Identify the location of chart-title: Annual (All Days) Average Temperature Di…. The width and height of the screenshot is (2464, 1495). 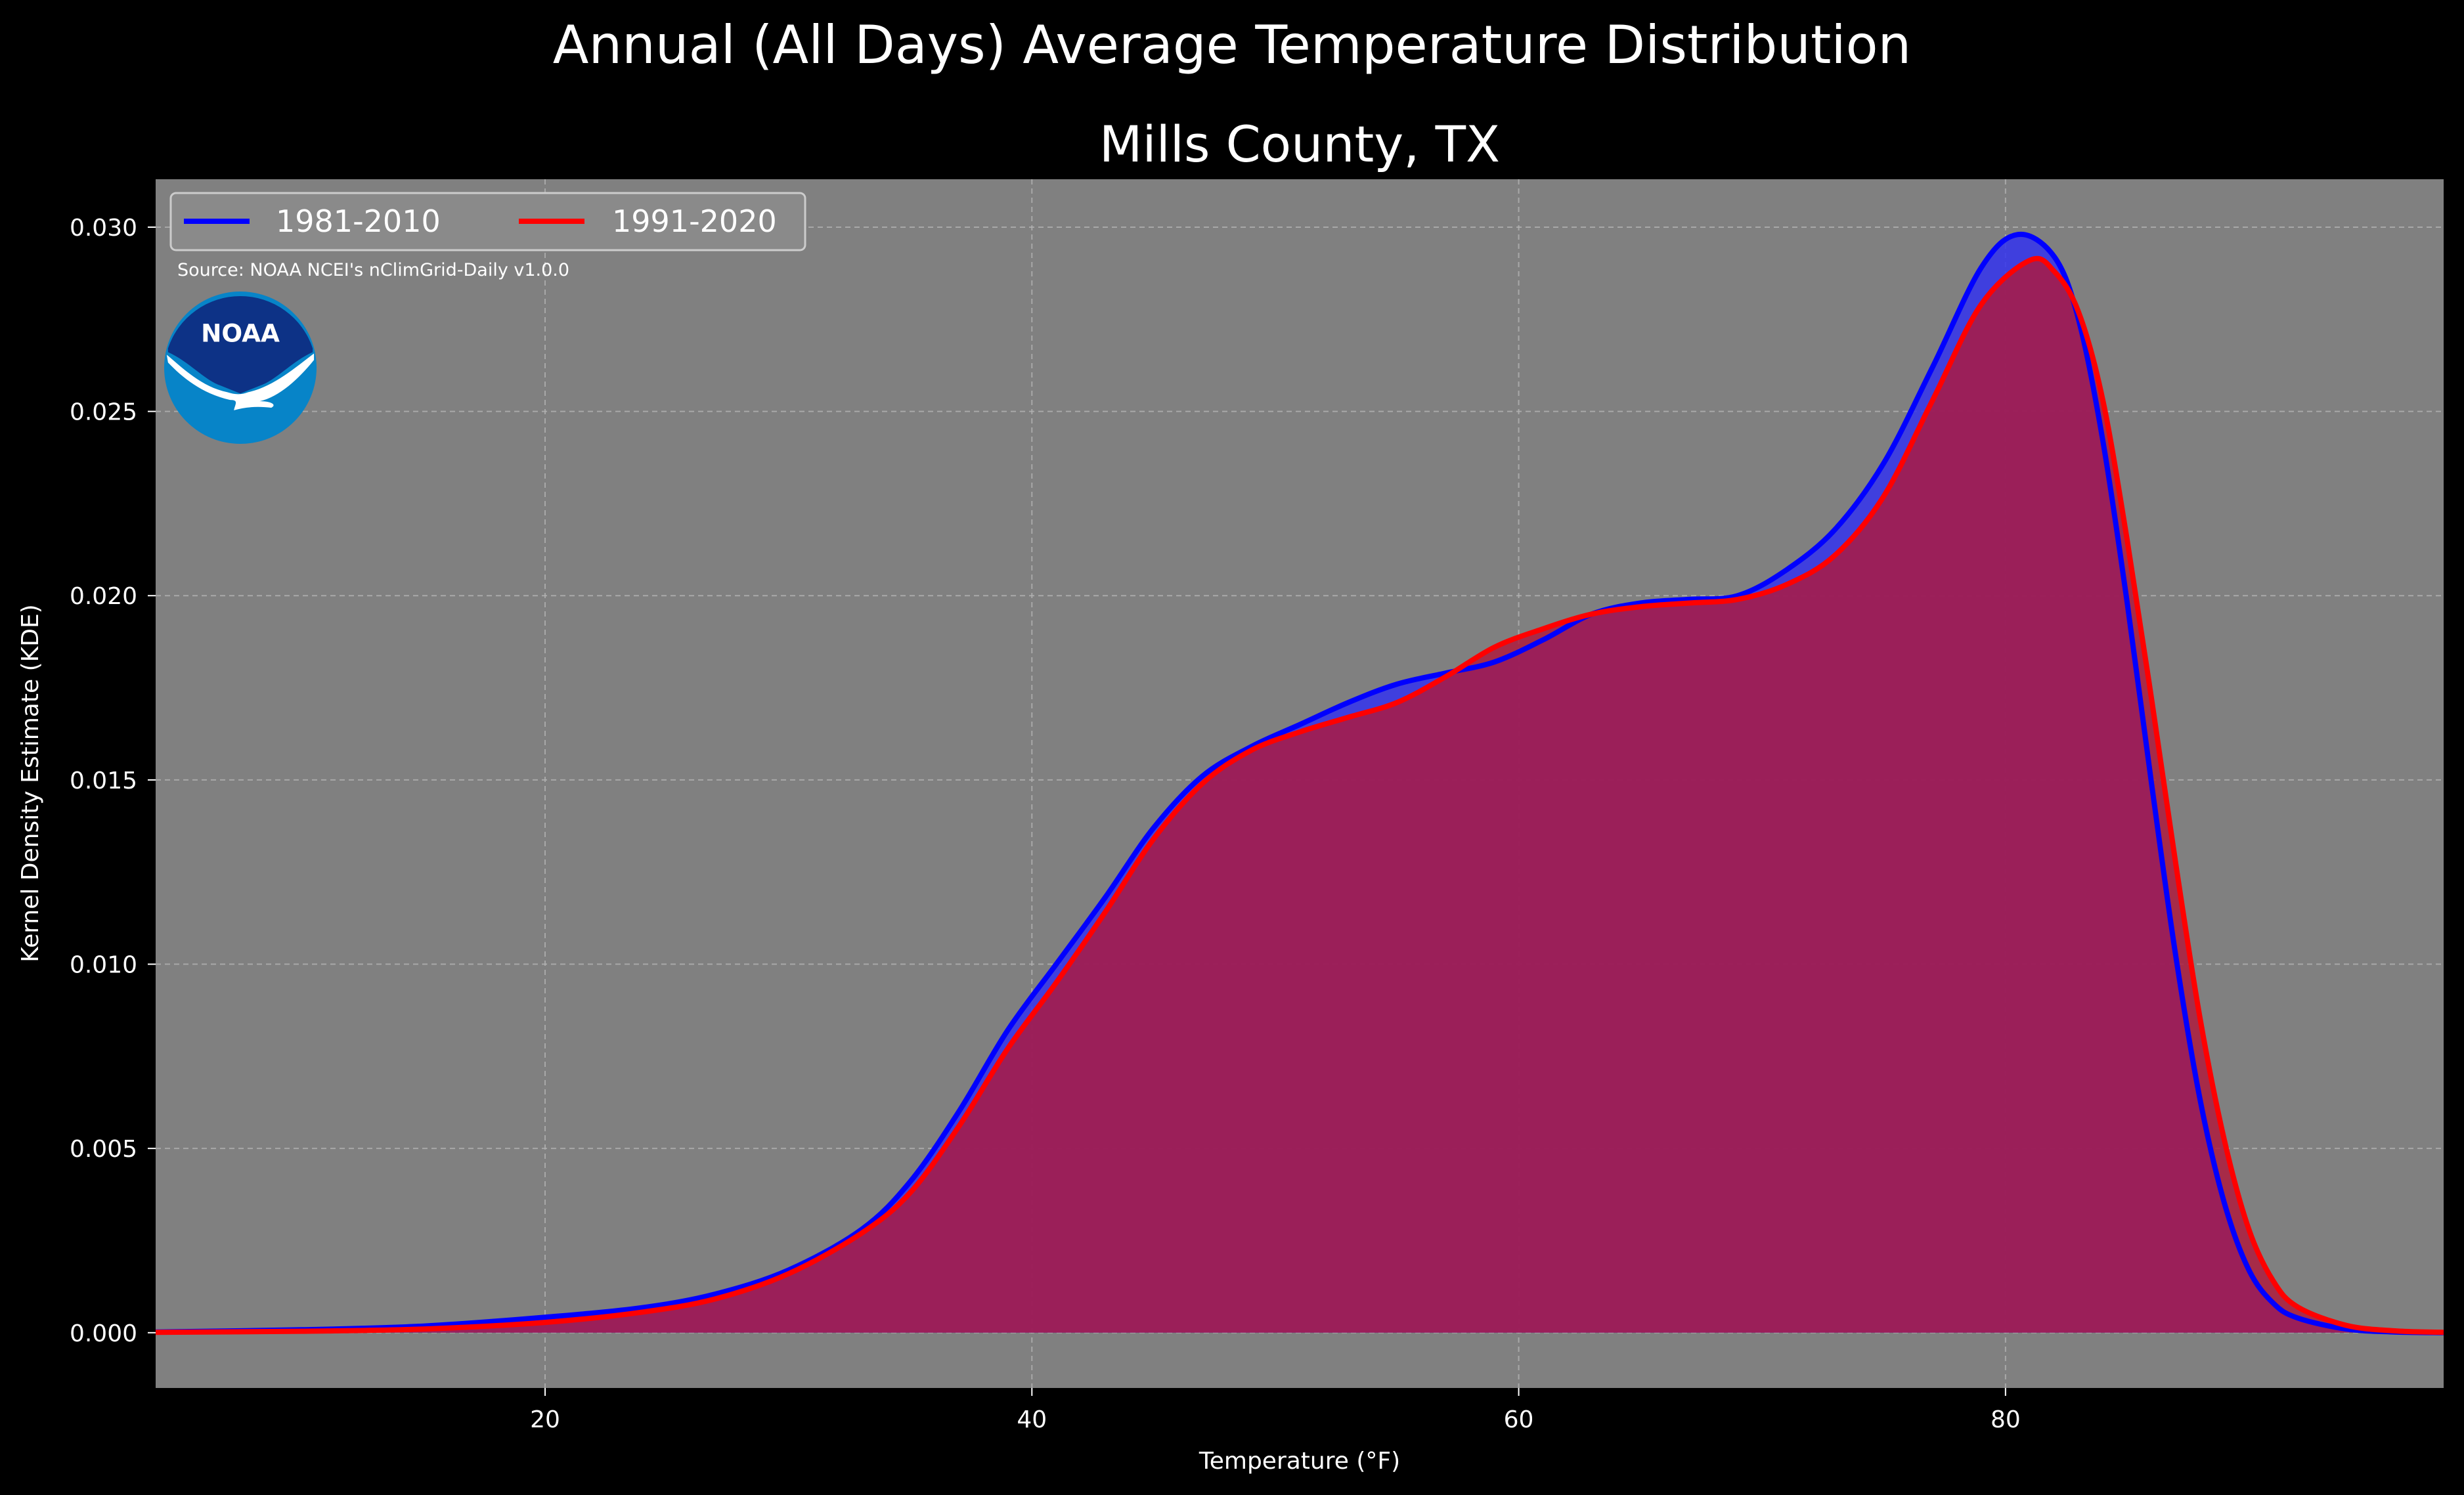
(1232, 45).